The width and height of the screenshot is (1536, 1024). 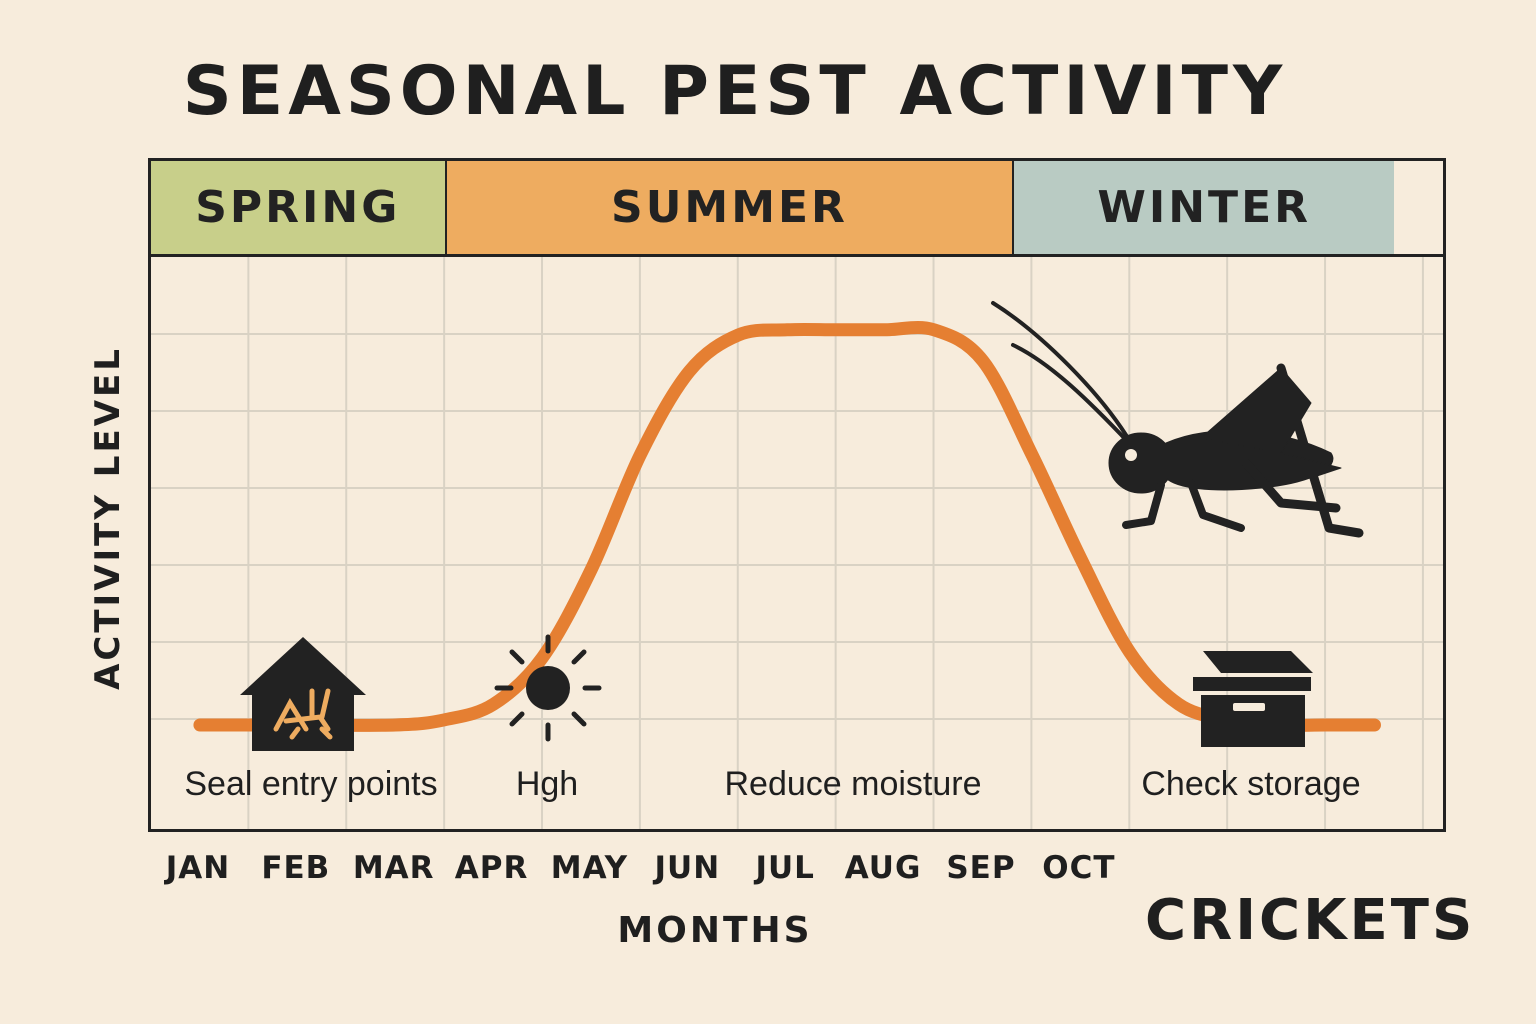 What do you see at coordinates (108, 518) in the screenshot?
I see `y-axis-label: ACTIVITY LEVEL` at bounding box center [108, 518].